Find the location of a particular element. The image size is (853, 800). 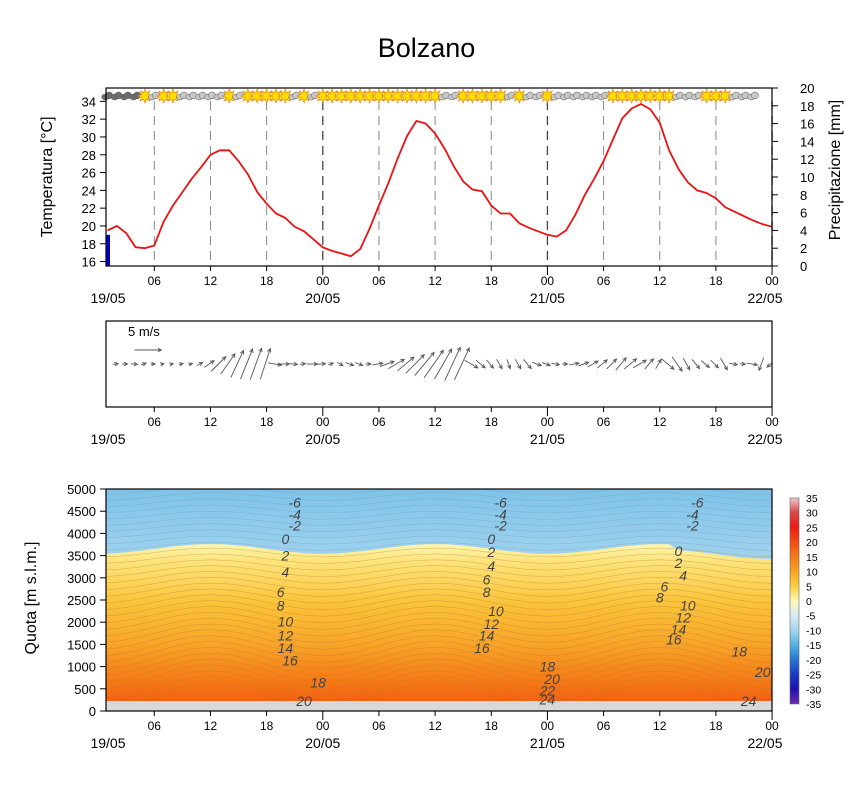

temperature-tick-label: 26 is located at coordinates (89, 173).